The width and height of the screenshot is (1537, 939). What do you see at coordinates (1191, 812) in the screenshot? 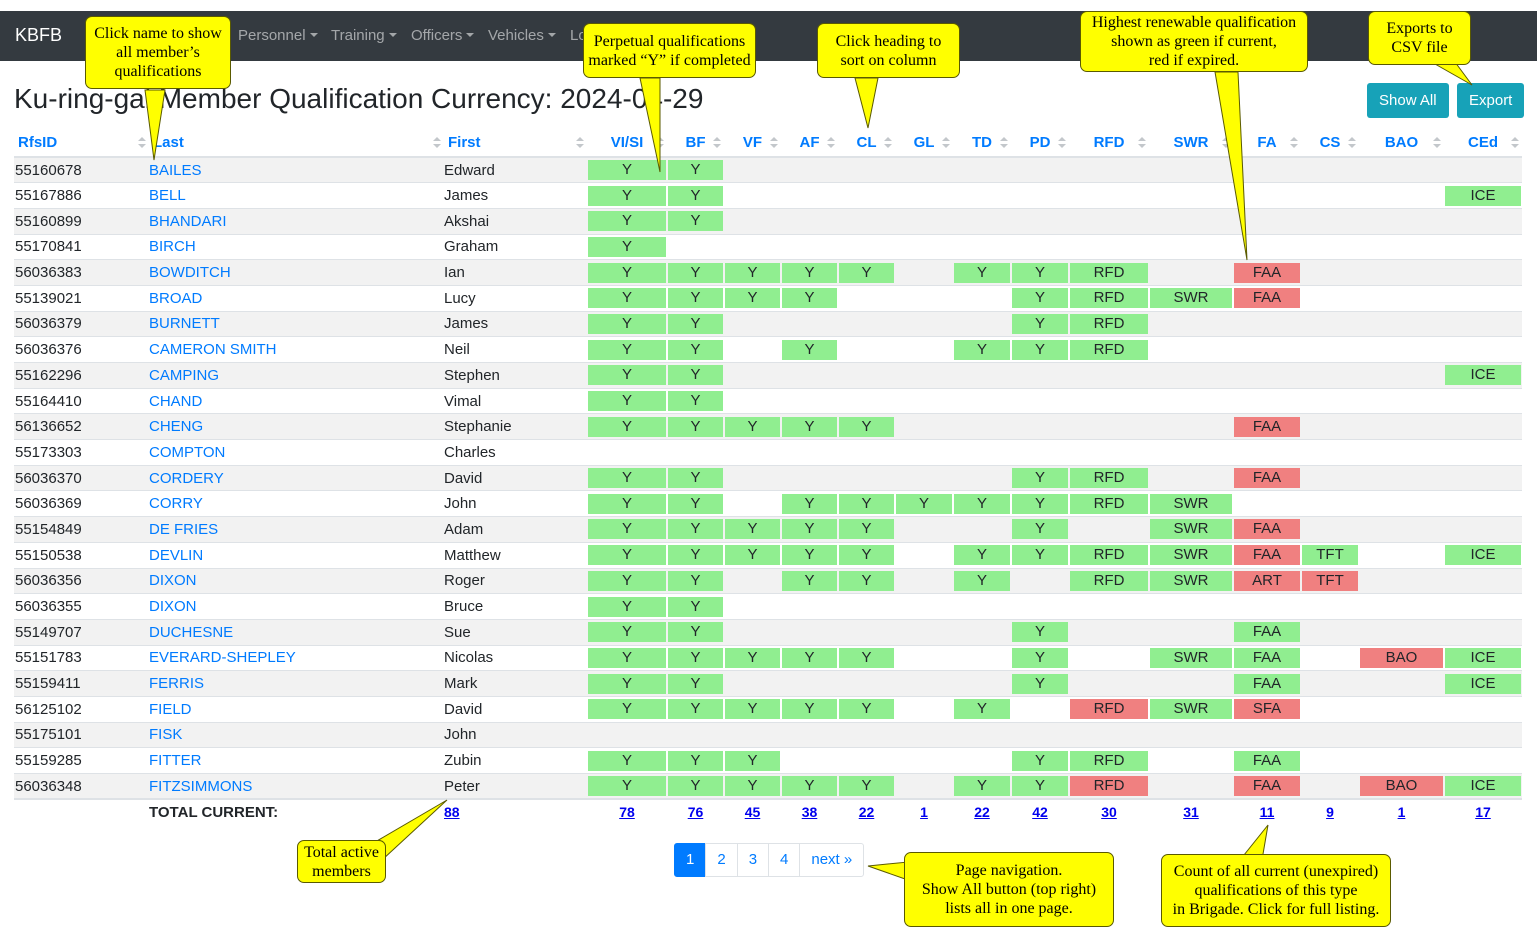
I see `total-count-link: 31` at bounding box center [1191, 812].